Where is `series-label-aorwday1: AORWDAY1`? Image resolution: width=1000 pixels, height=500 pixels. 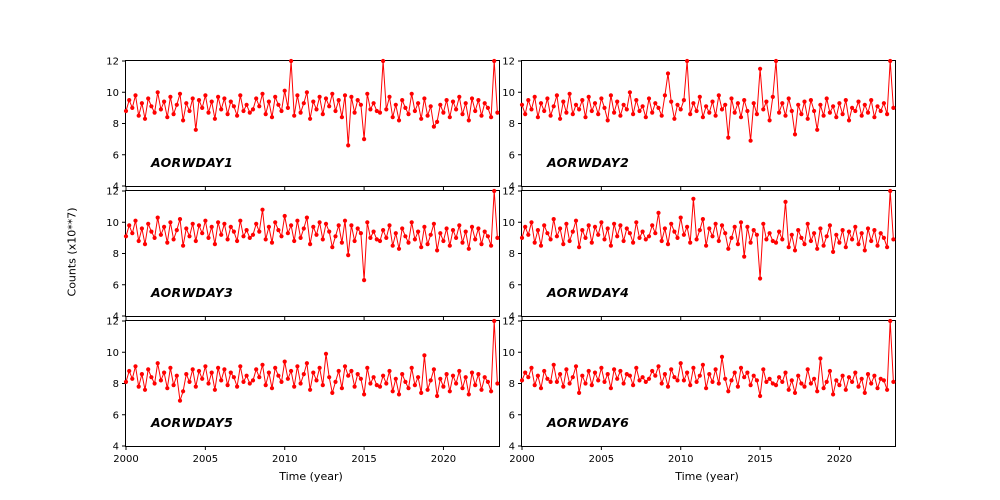
series-label-aorwday1: AORWDAY1 is located at coordinates (192, 162).